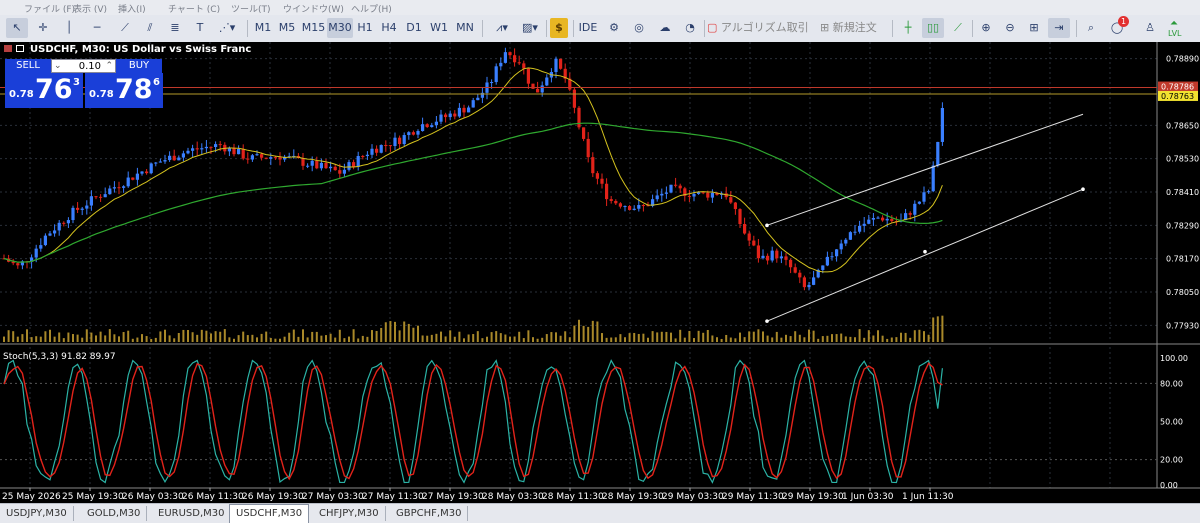 This screenshot has height=523, width=1200. Describe the element at coordinates (227, 27) in the screenshot. I see `shapes-icon: ⋰▾` at that location.